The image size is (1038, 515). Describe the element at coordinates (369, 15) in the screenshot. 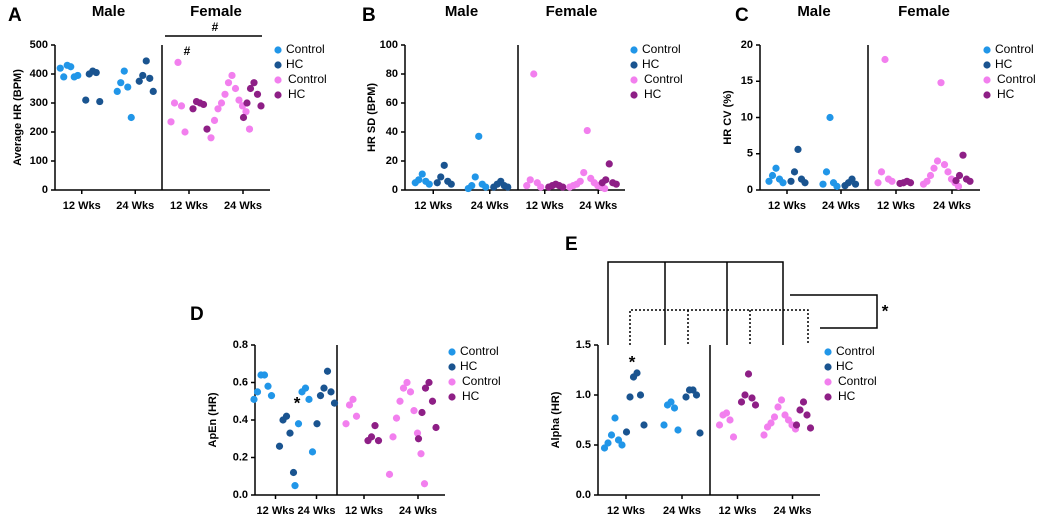

I see `panel-letter: B` at that location.